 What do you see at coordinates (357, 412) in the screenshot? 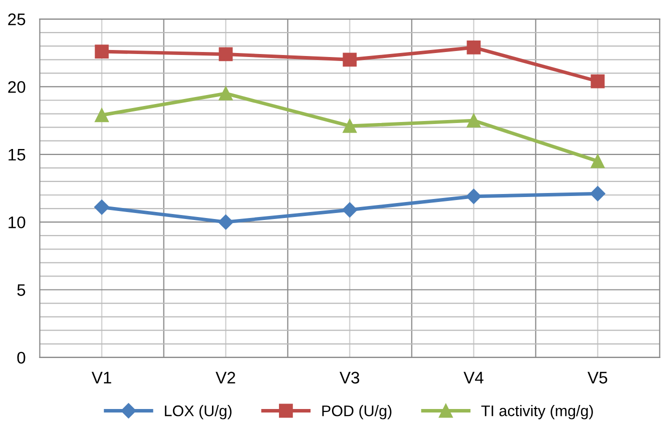
I see `legend-label: POD (U/g)` at bounding box center [357, 412].